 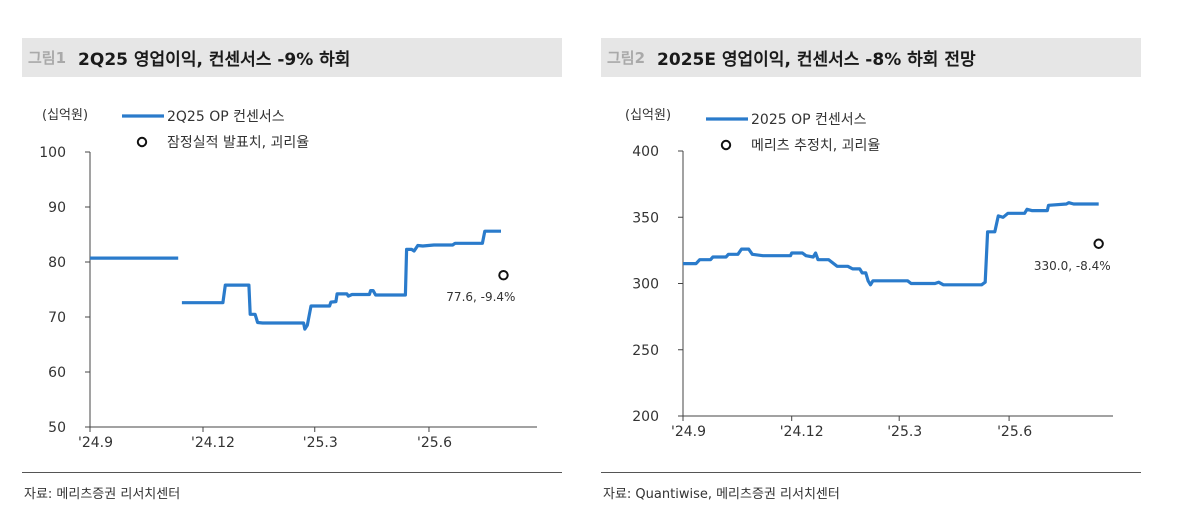 I want to click on y-tick-label: 70, so click(x=57, y=318).